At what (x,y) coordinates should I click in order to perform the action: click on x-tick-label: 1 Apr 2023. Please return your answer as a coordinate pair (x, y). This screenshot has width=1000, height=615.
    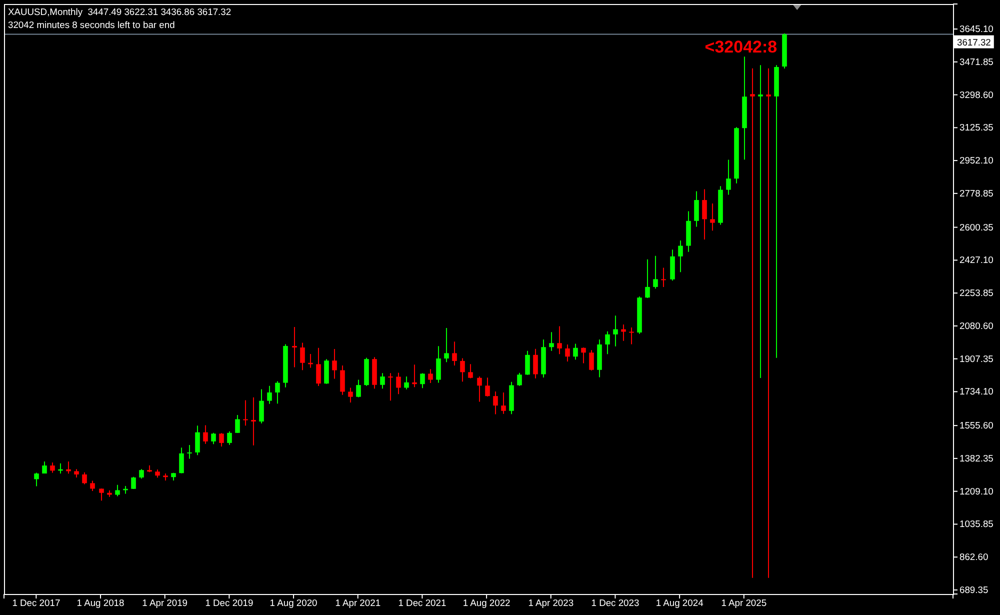
    Looking at the image, I should click on (551, 602).